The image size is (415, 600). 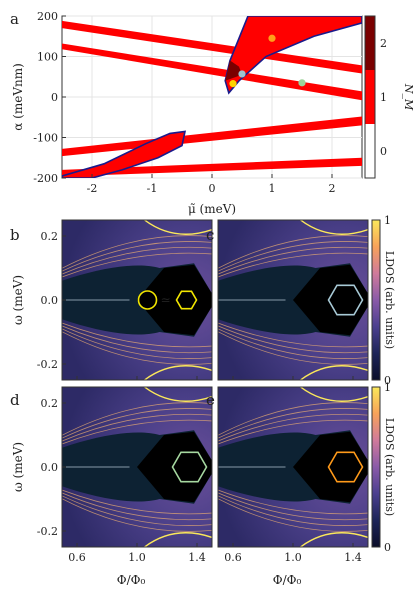 I want to click on p-d-y-tick-label-1: 0.0, so click(x=50, y=467).